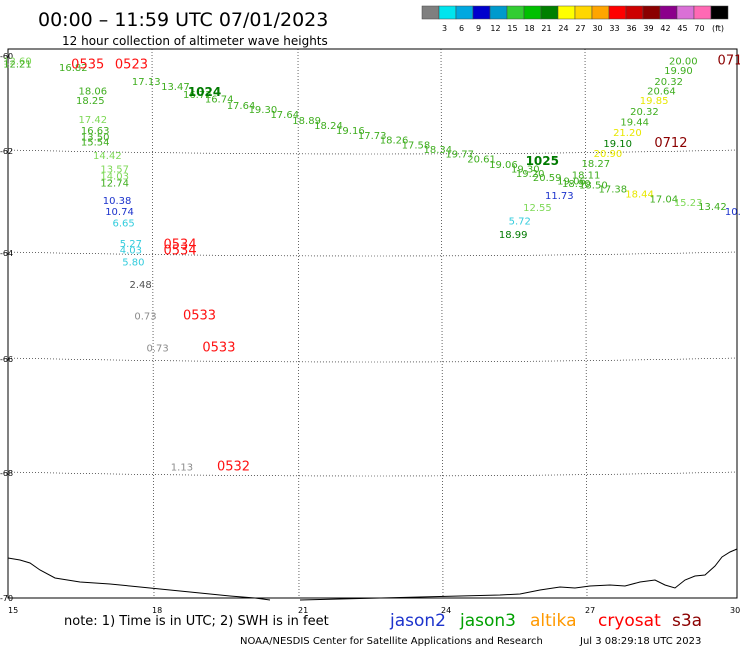  I want to click on lon-label: 15, so click(13, 610).